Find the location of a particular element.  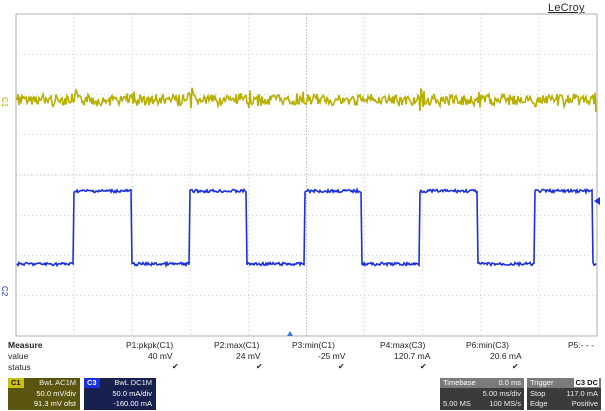

channel-3-scale: 50.0 mA/div is located at coordinates (132, 393).